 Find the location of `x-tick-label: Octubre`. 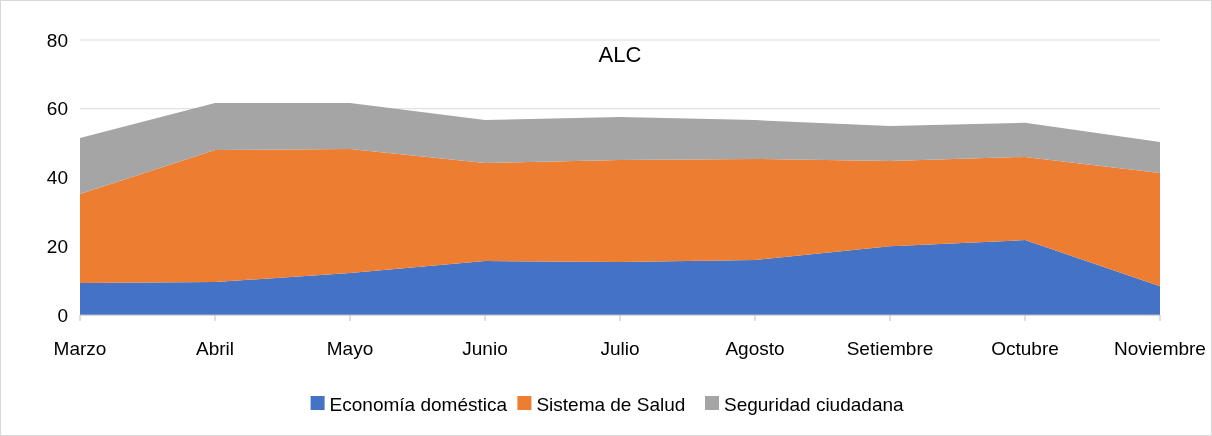

x-tick-label: Octubre is located at coordinates (1025, 348).